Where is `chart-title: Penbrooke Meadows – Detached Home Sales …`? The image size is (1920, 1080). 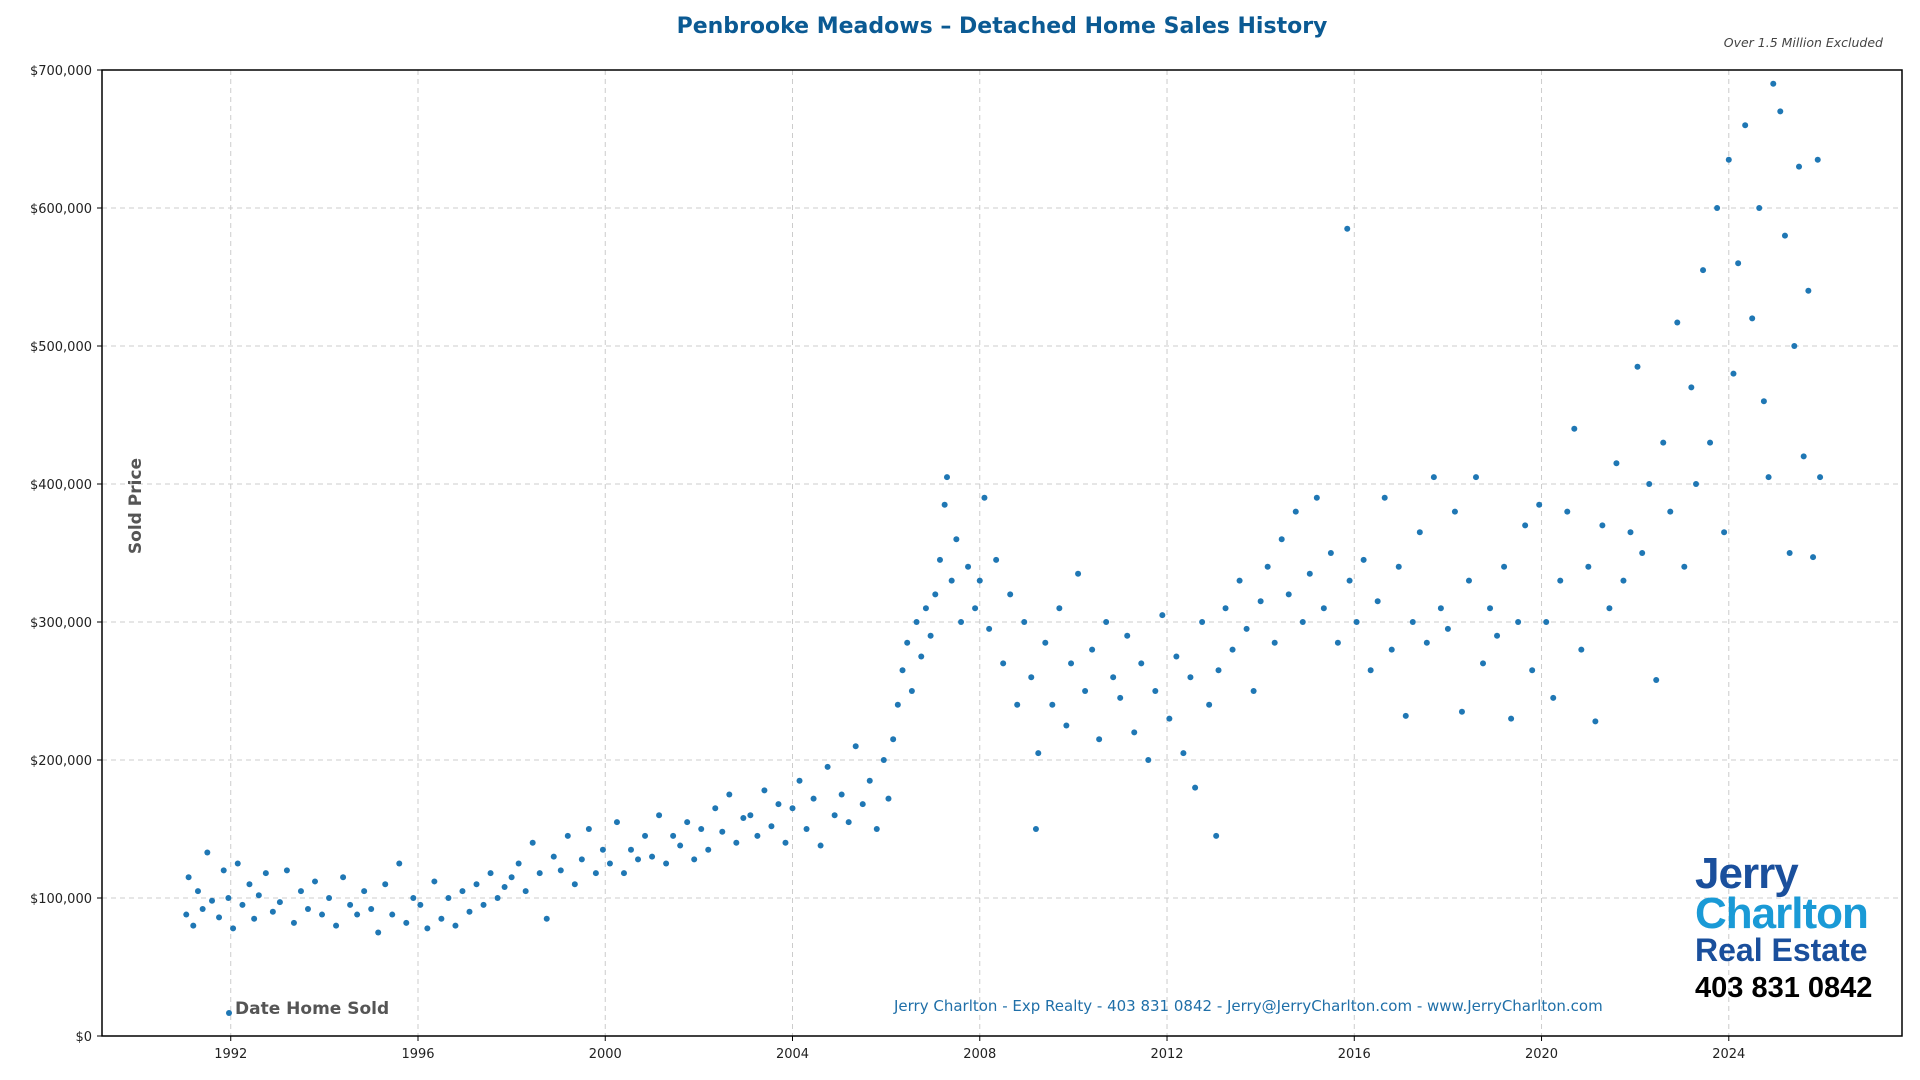 chart-title: Penbrooke Meadows – Detached Home Sales … is located at coordinates (1002, 26).